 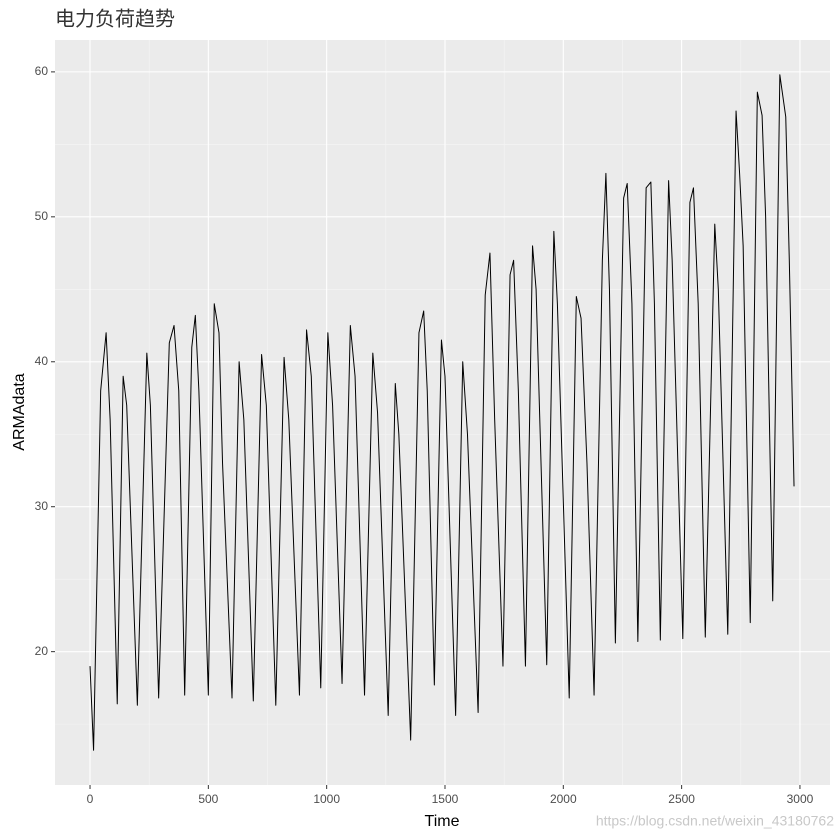 What do you see at coordinates (42, 216) in the screenshot?
I see `y-tick-label: 50` at bounding box center [42, 216].